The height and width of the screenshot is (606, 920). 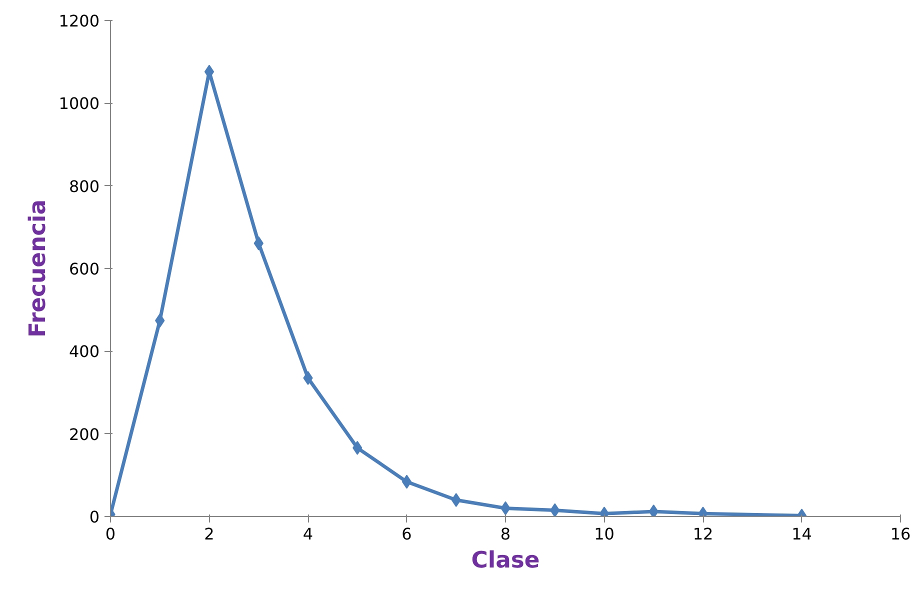 What do you see at coordinates (604, 534) in the screenshot?
I see `x-tick-label: 10` at bounding box center [604, 534].